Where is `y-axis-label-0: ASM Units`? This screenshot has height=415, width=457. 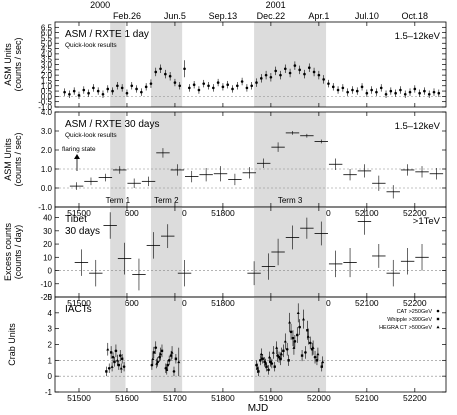 y-axis-label-0: ASM Units is located at coordinates (8, 159).